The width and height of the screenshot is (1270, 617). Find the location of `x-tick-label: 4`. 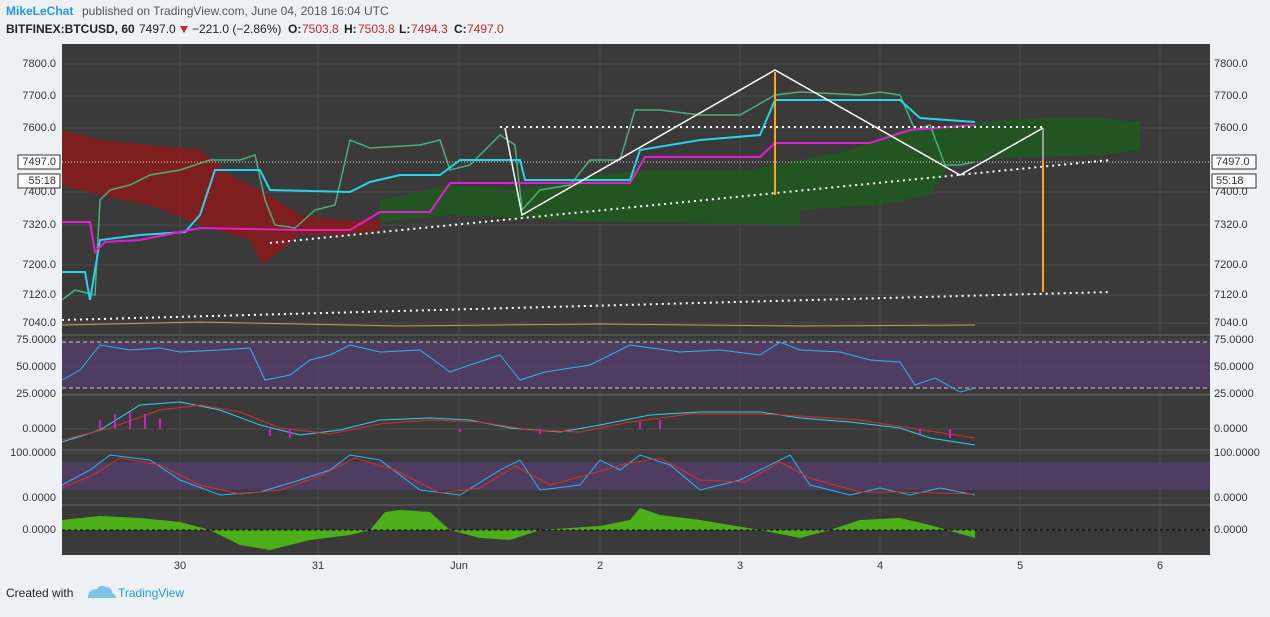

x-tick-label: 4 is located at coordinates (880, 566).